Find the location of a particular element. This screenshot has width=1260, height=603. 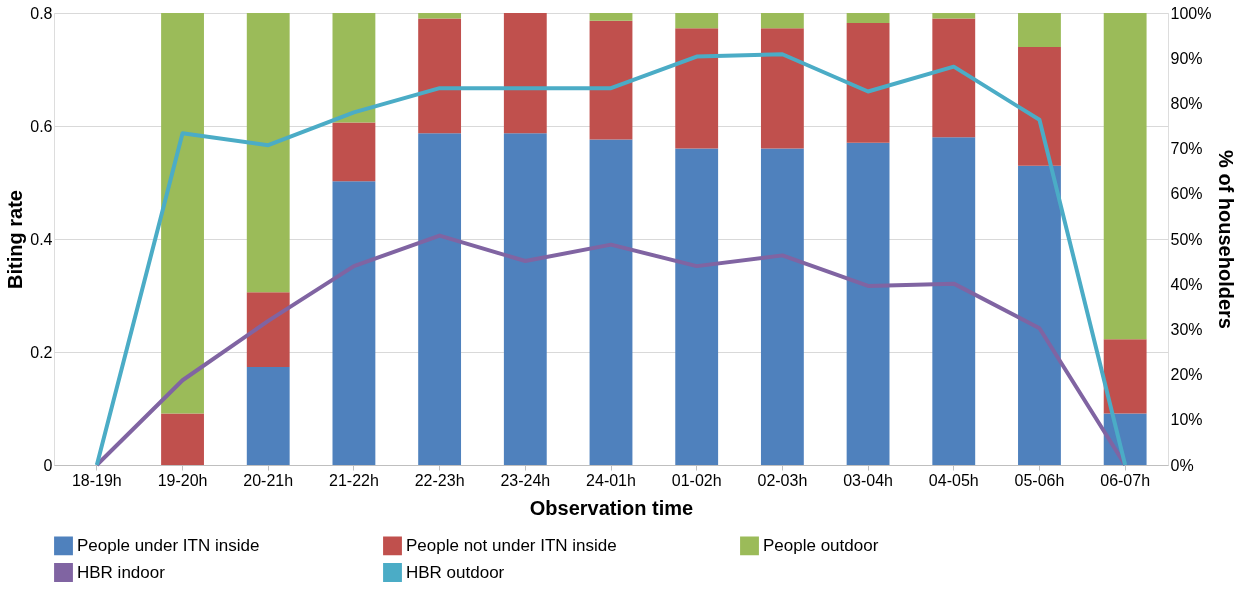

y2-tick-label: 40% is located at coordinates (1186, 284).